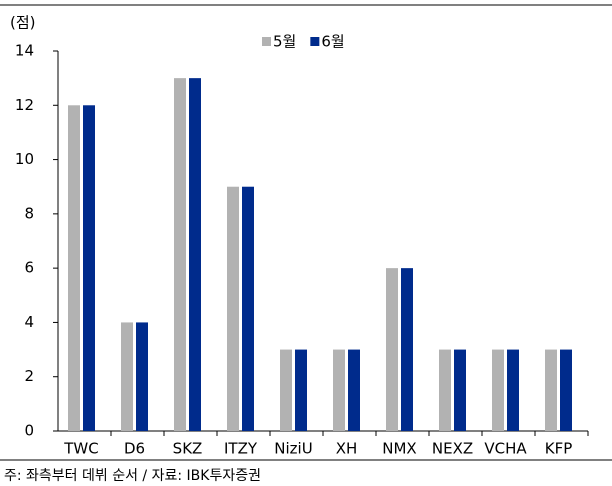 Image resolution: width=612 pixels, height=486 pixels. What do you see at coordinates (23, 23) in the screenshot?
I see `y-unit: (점)` at bounding box center [23, 23].